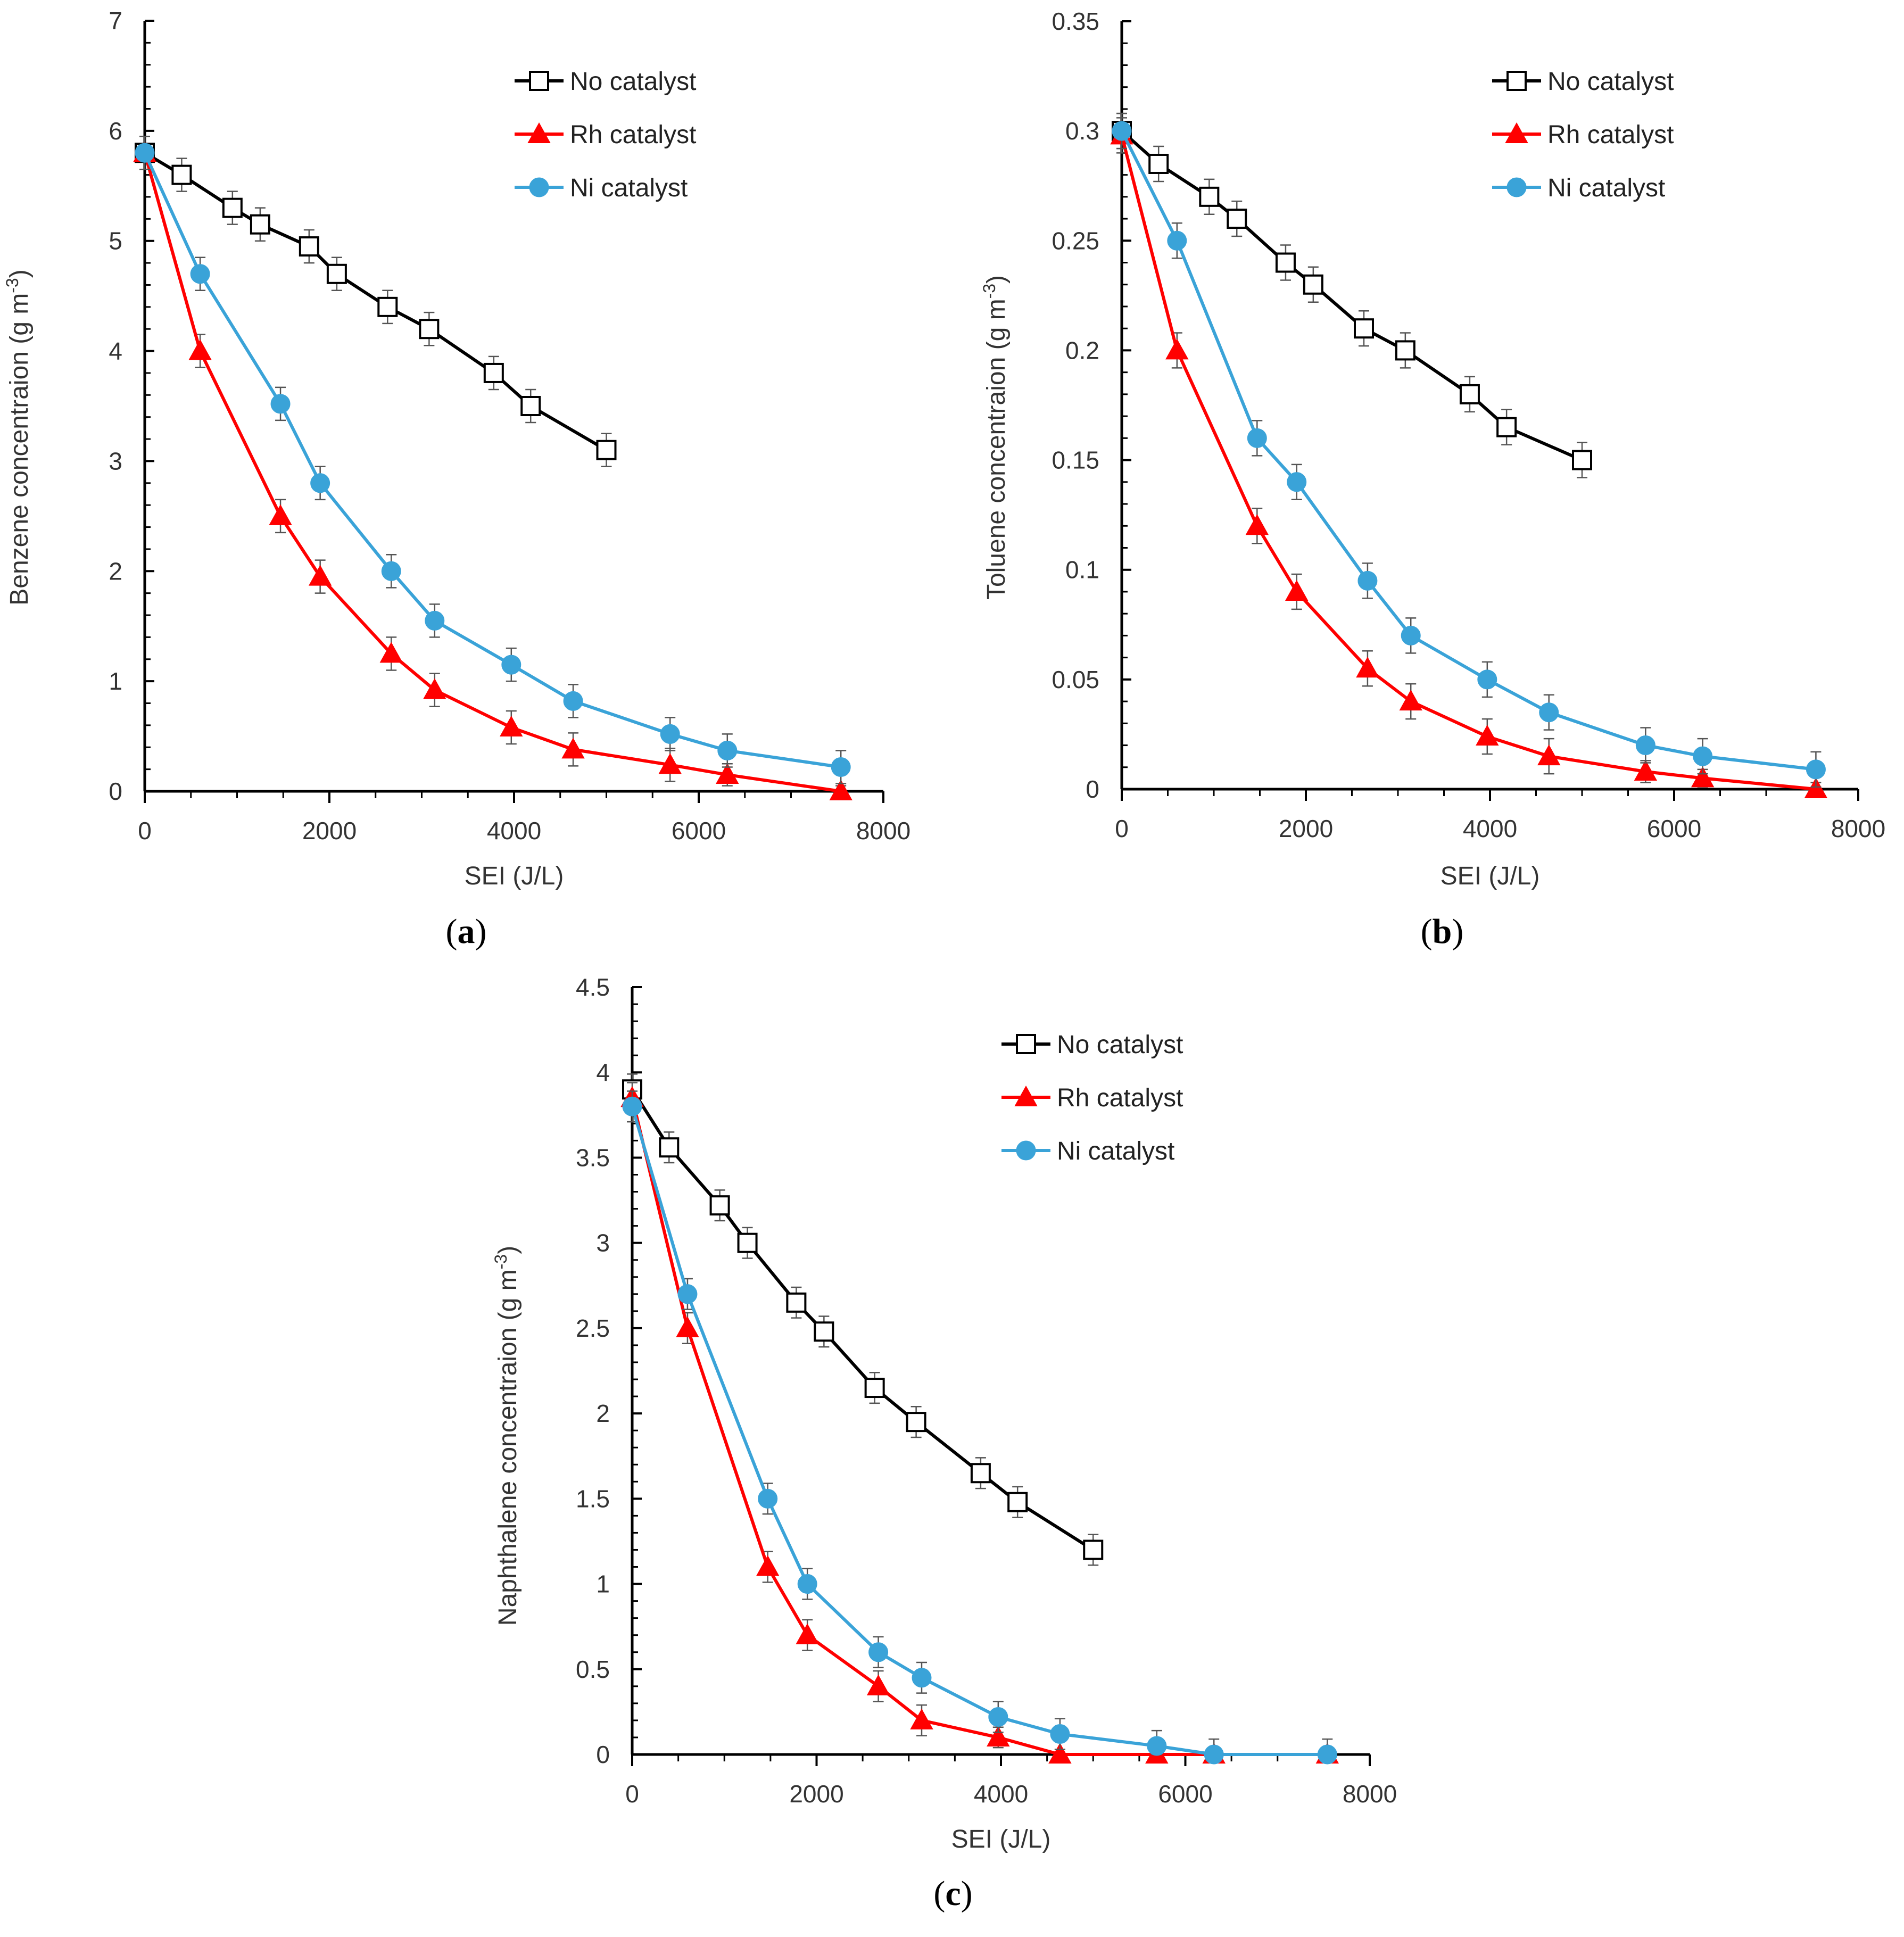 The width and height of the screenshot is (1904, 1937). What do you see at coordinates (115, 461) in the screenshot?
I see `y-tick-label: 3` at bounding box center [115, 461].